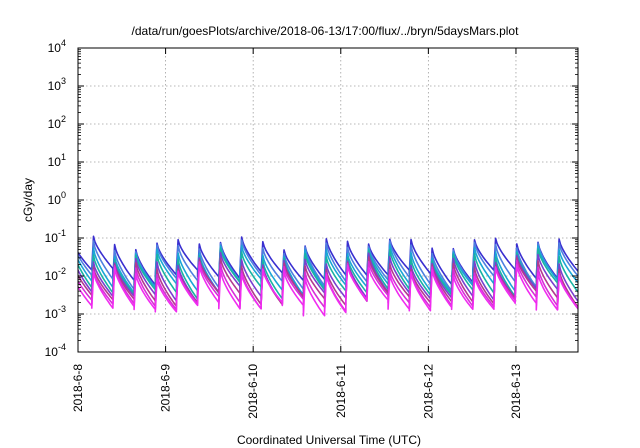 The image size is (640, 448). What do you see at coordinates (253, 391) in the screenshot?
I see `x-tick-label: 2018-6-10` at bounding box center [253, 391].